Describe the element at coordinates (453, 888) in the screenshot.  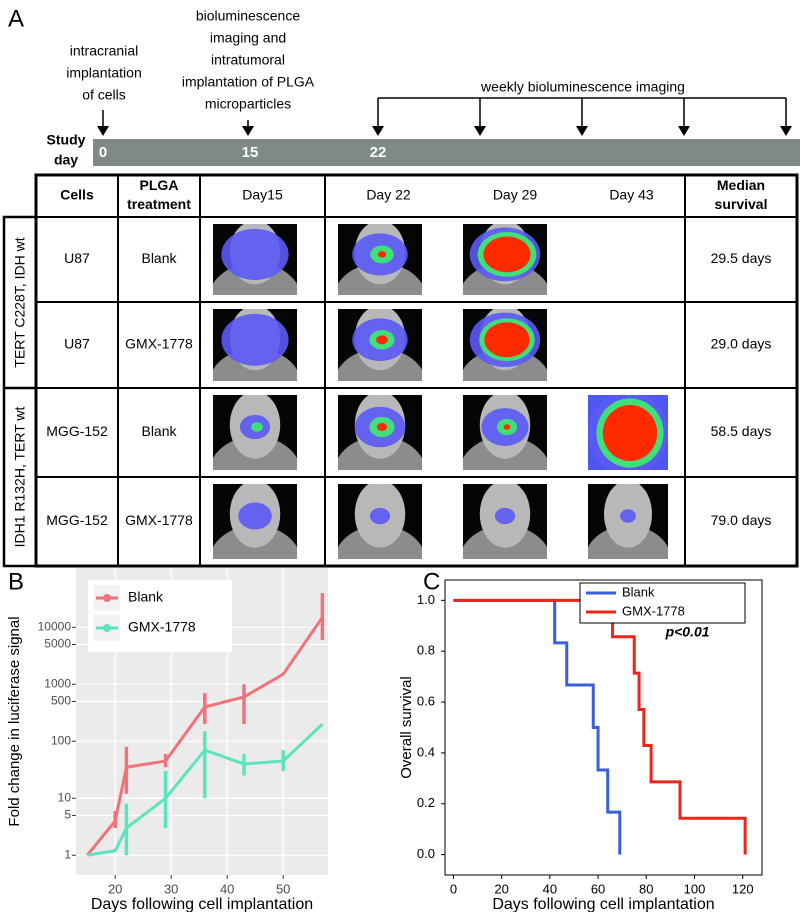
I see `x-tick-label: 0` at that location.